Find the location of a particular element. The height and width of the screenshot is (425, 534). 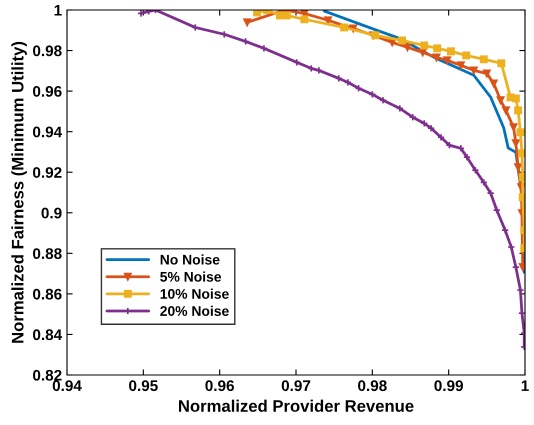

y-tick-label: 1 is located at coordinates (58, 10).